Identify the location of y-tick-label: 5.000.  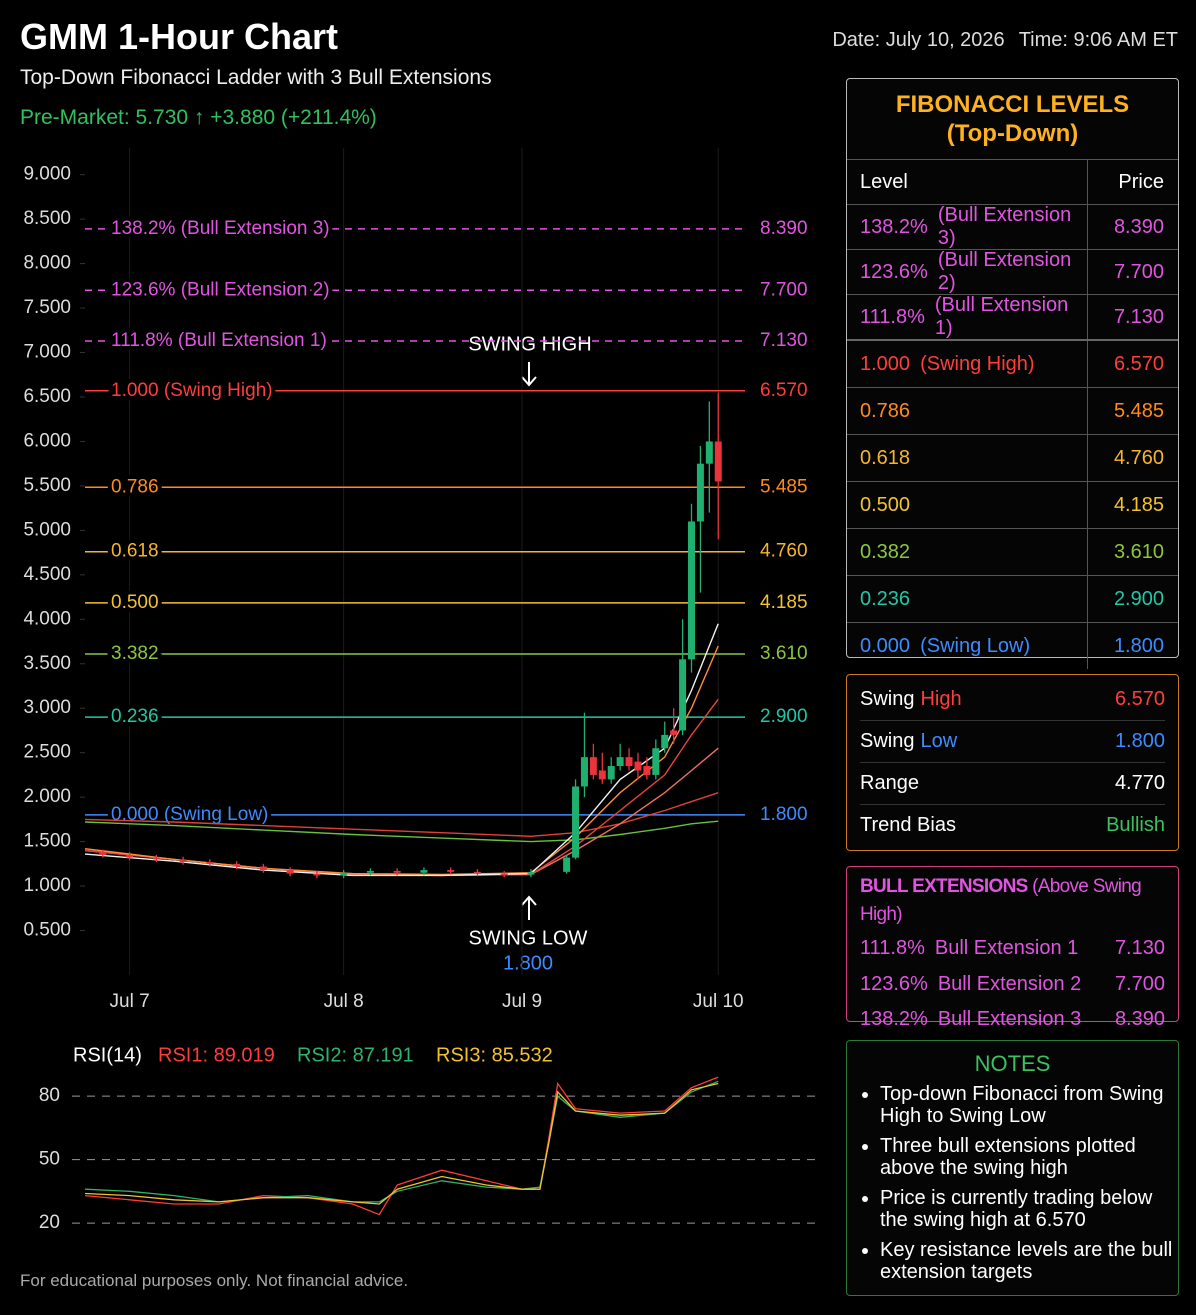
(47, 529).